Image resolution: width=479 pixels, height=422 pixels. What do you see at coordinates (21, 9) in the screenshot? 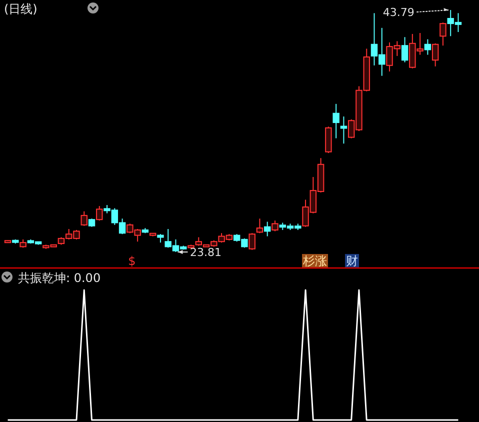
I see `chart-title: (日线)` at bounding box center [21, 9].